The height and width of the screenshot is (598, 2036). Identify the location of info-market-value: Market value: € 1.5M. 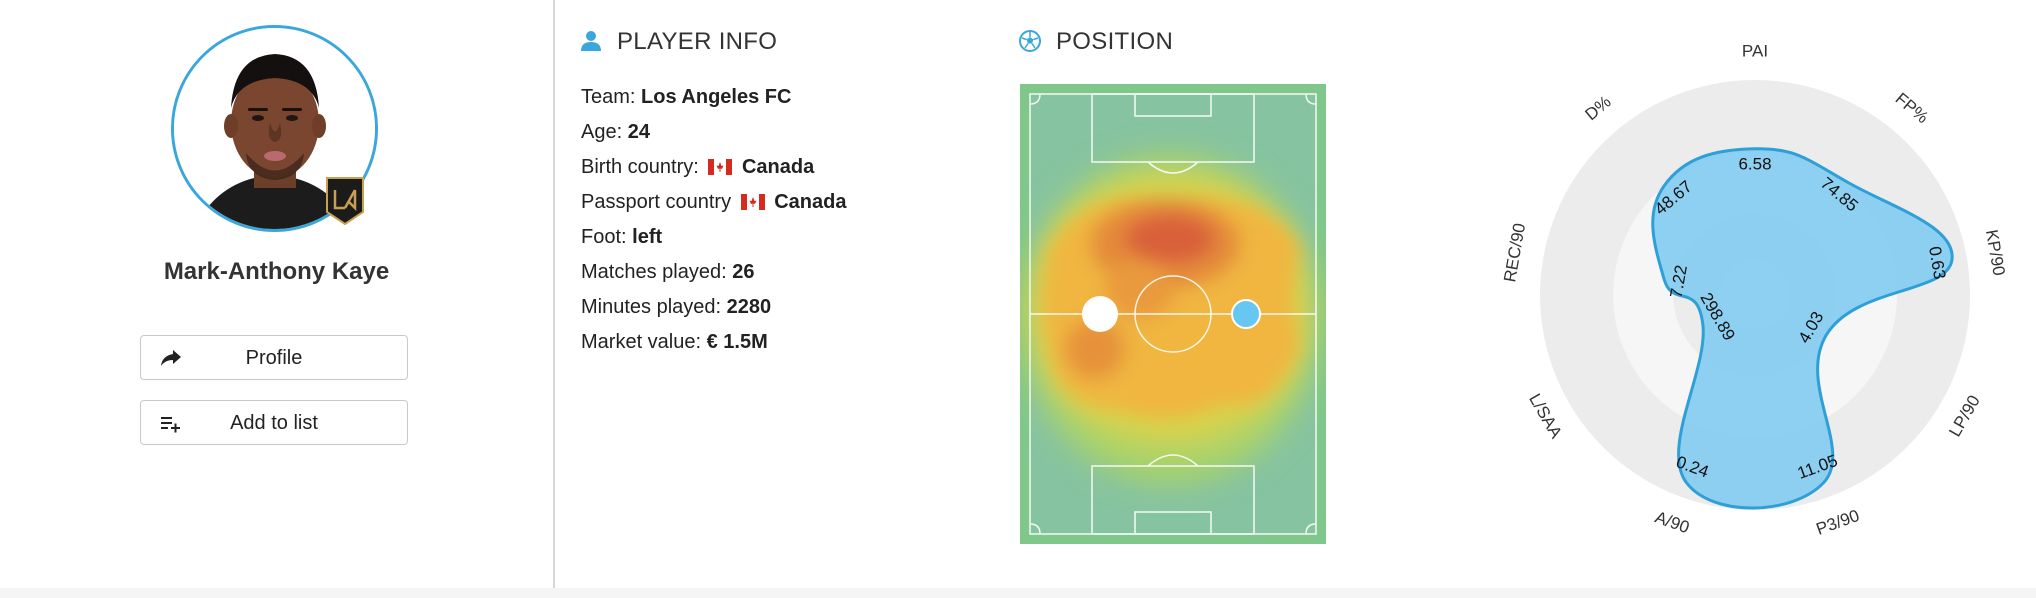
(713, 346).